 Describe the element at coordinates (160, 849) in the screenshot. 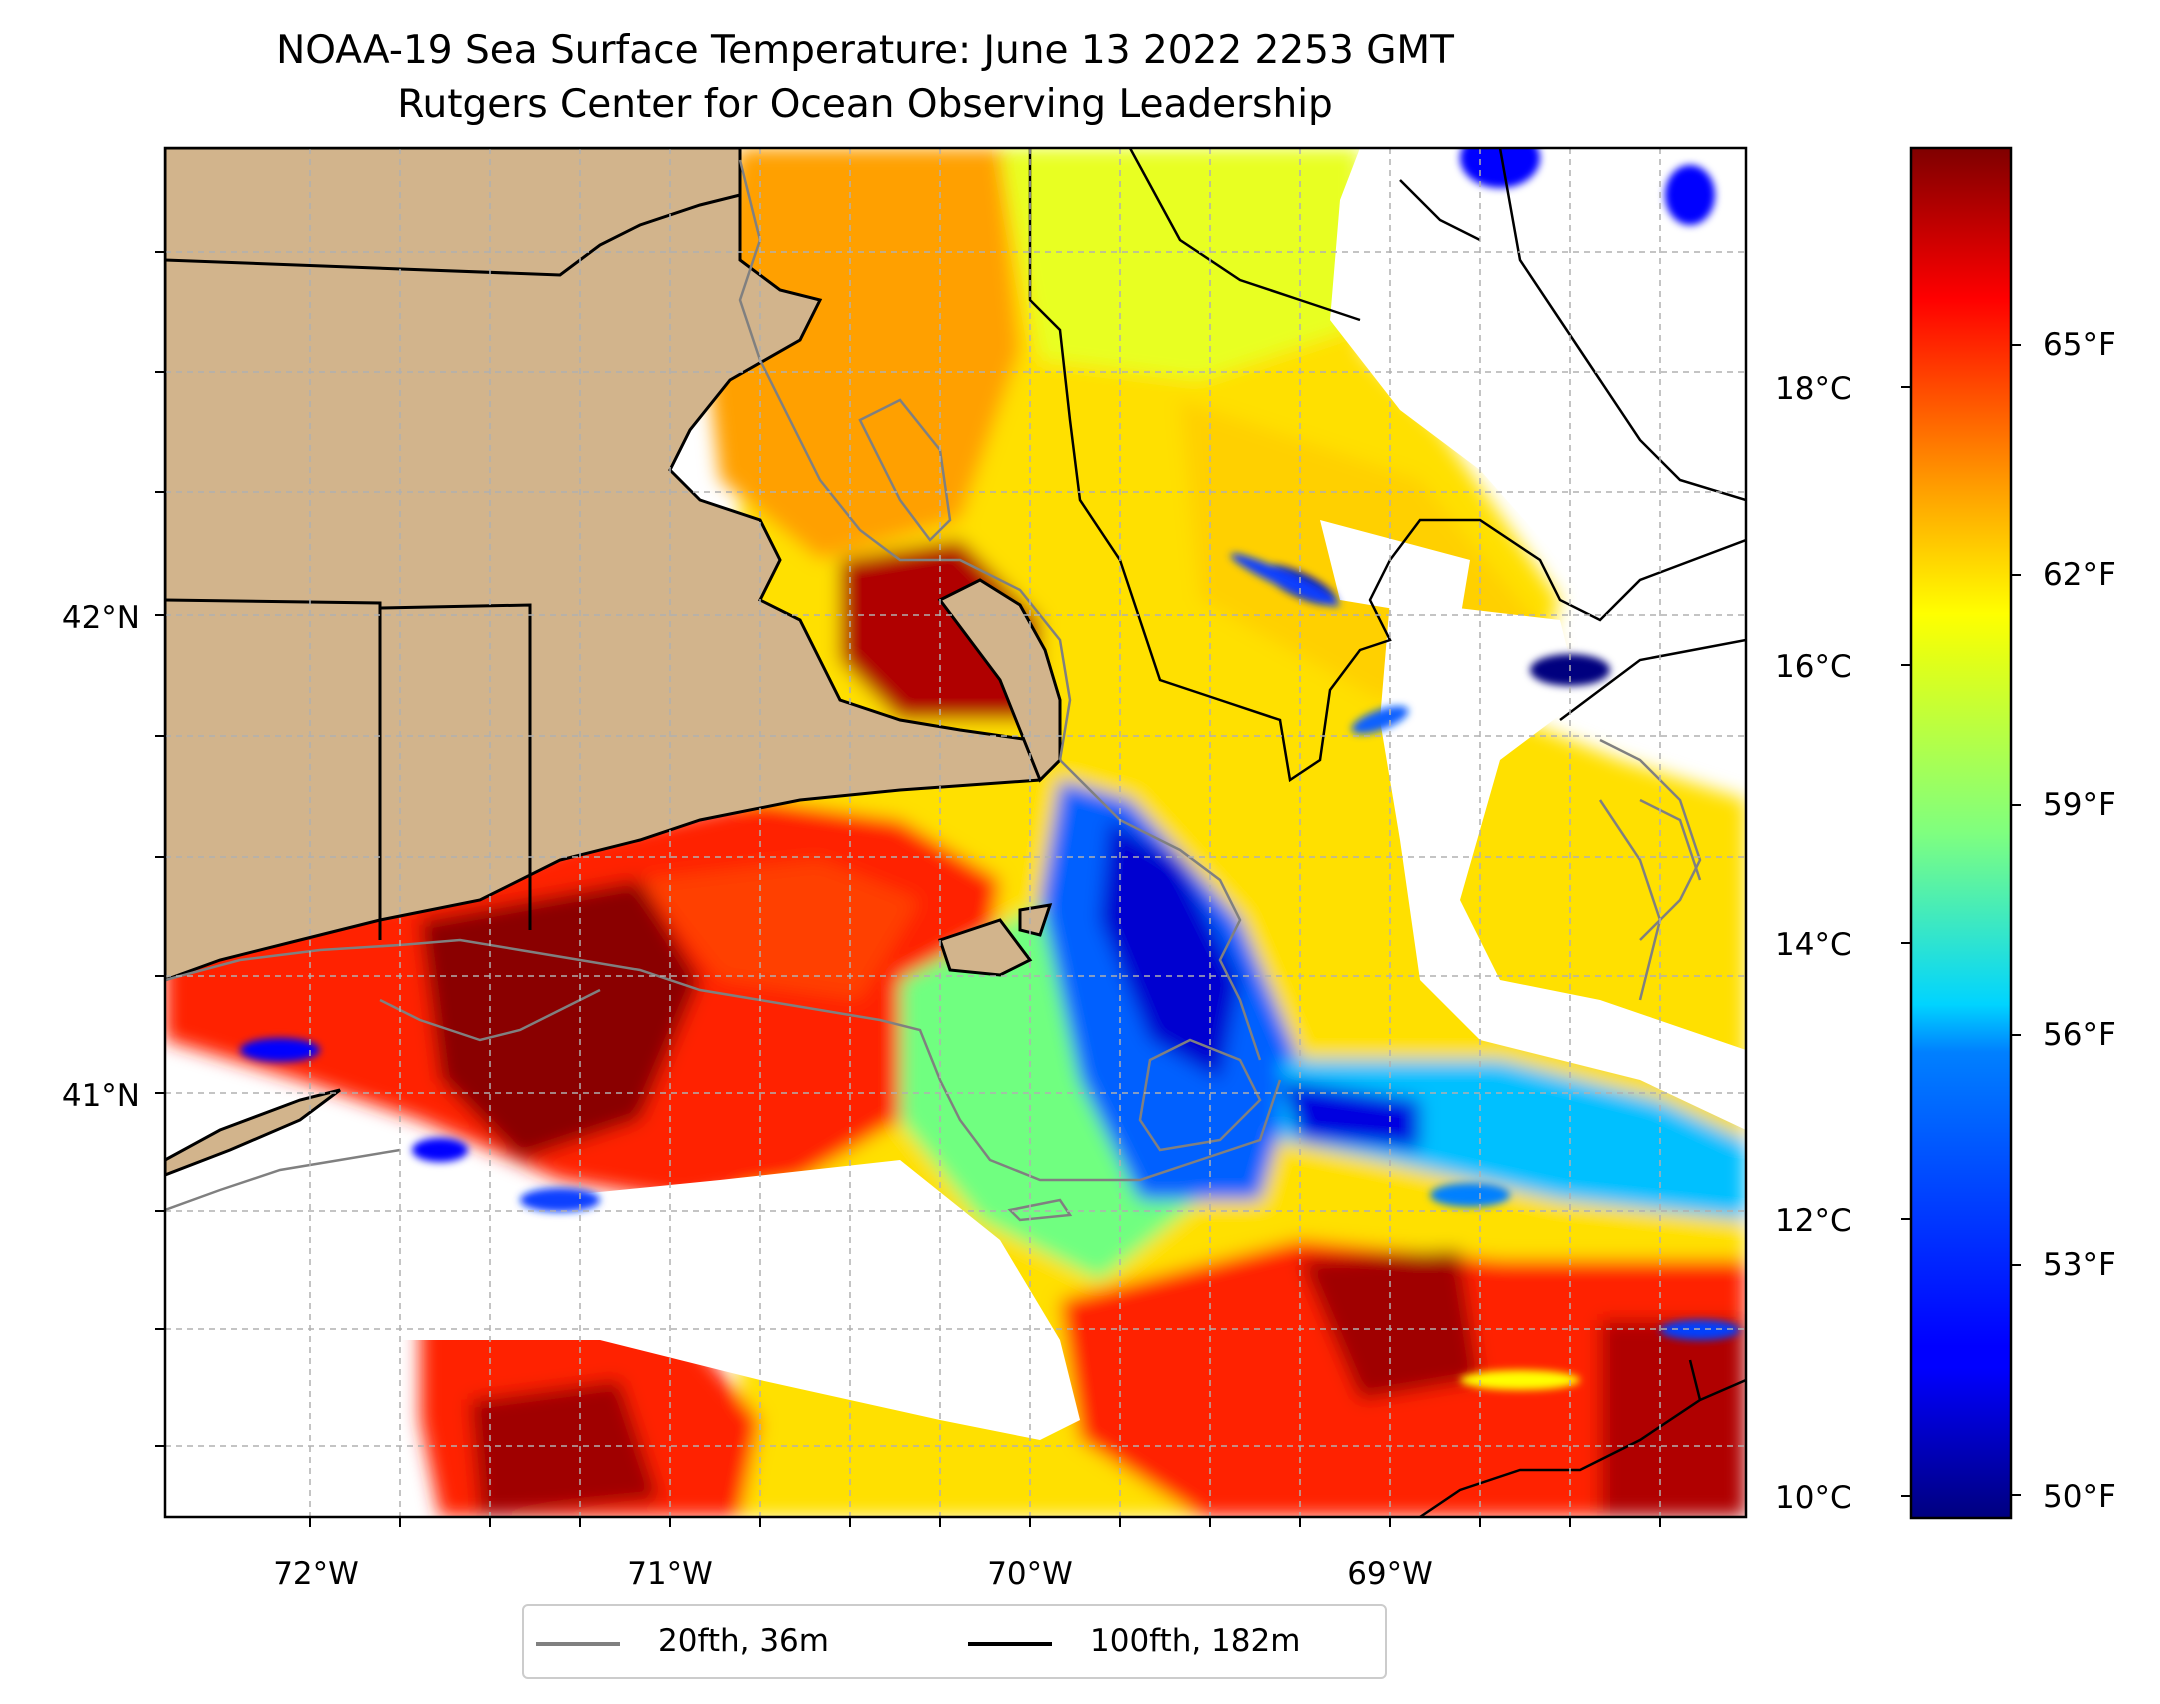

I see `y-ticks` at that location.